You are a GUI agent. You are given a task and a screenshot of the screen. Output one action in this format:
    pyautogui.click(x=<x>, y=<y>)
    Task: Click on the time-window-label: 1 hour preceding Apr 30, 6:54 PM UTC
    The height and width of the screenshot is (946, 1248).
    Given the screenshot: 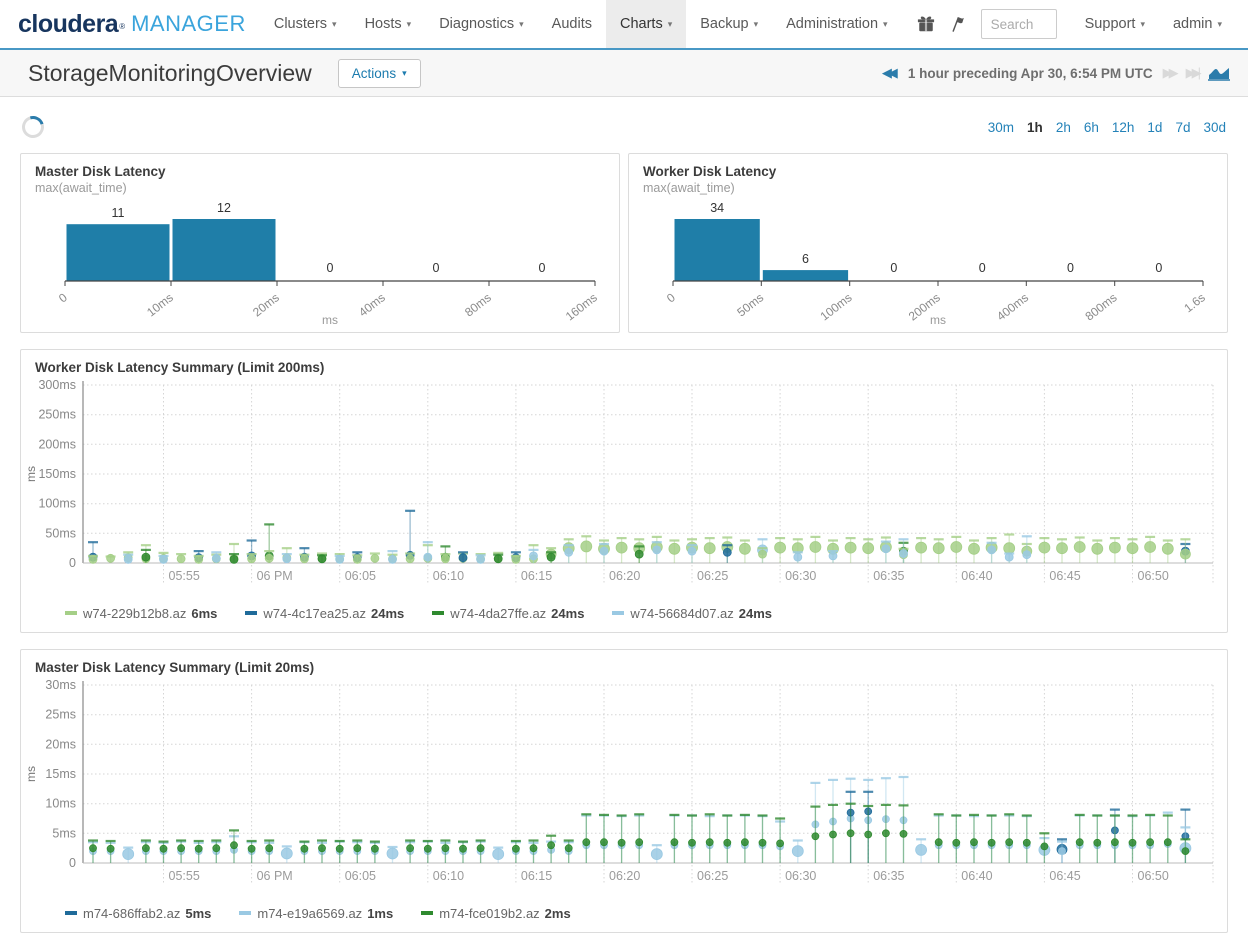 What is the action you would take?
    pyautogui.click(x=1030, y=73)
    